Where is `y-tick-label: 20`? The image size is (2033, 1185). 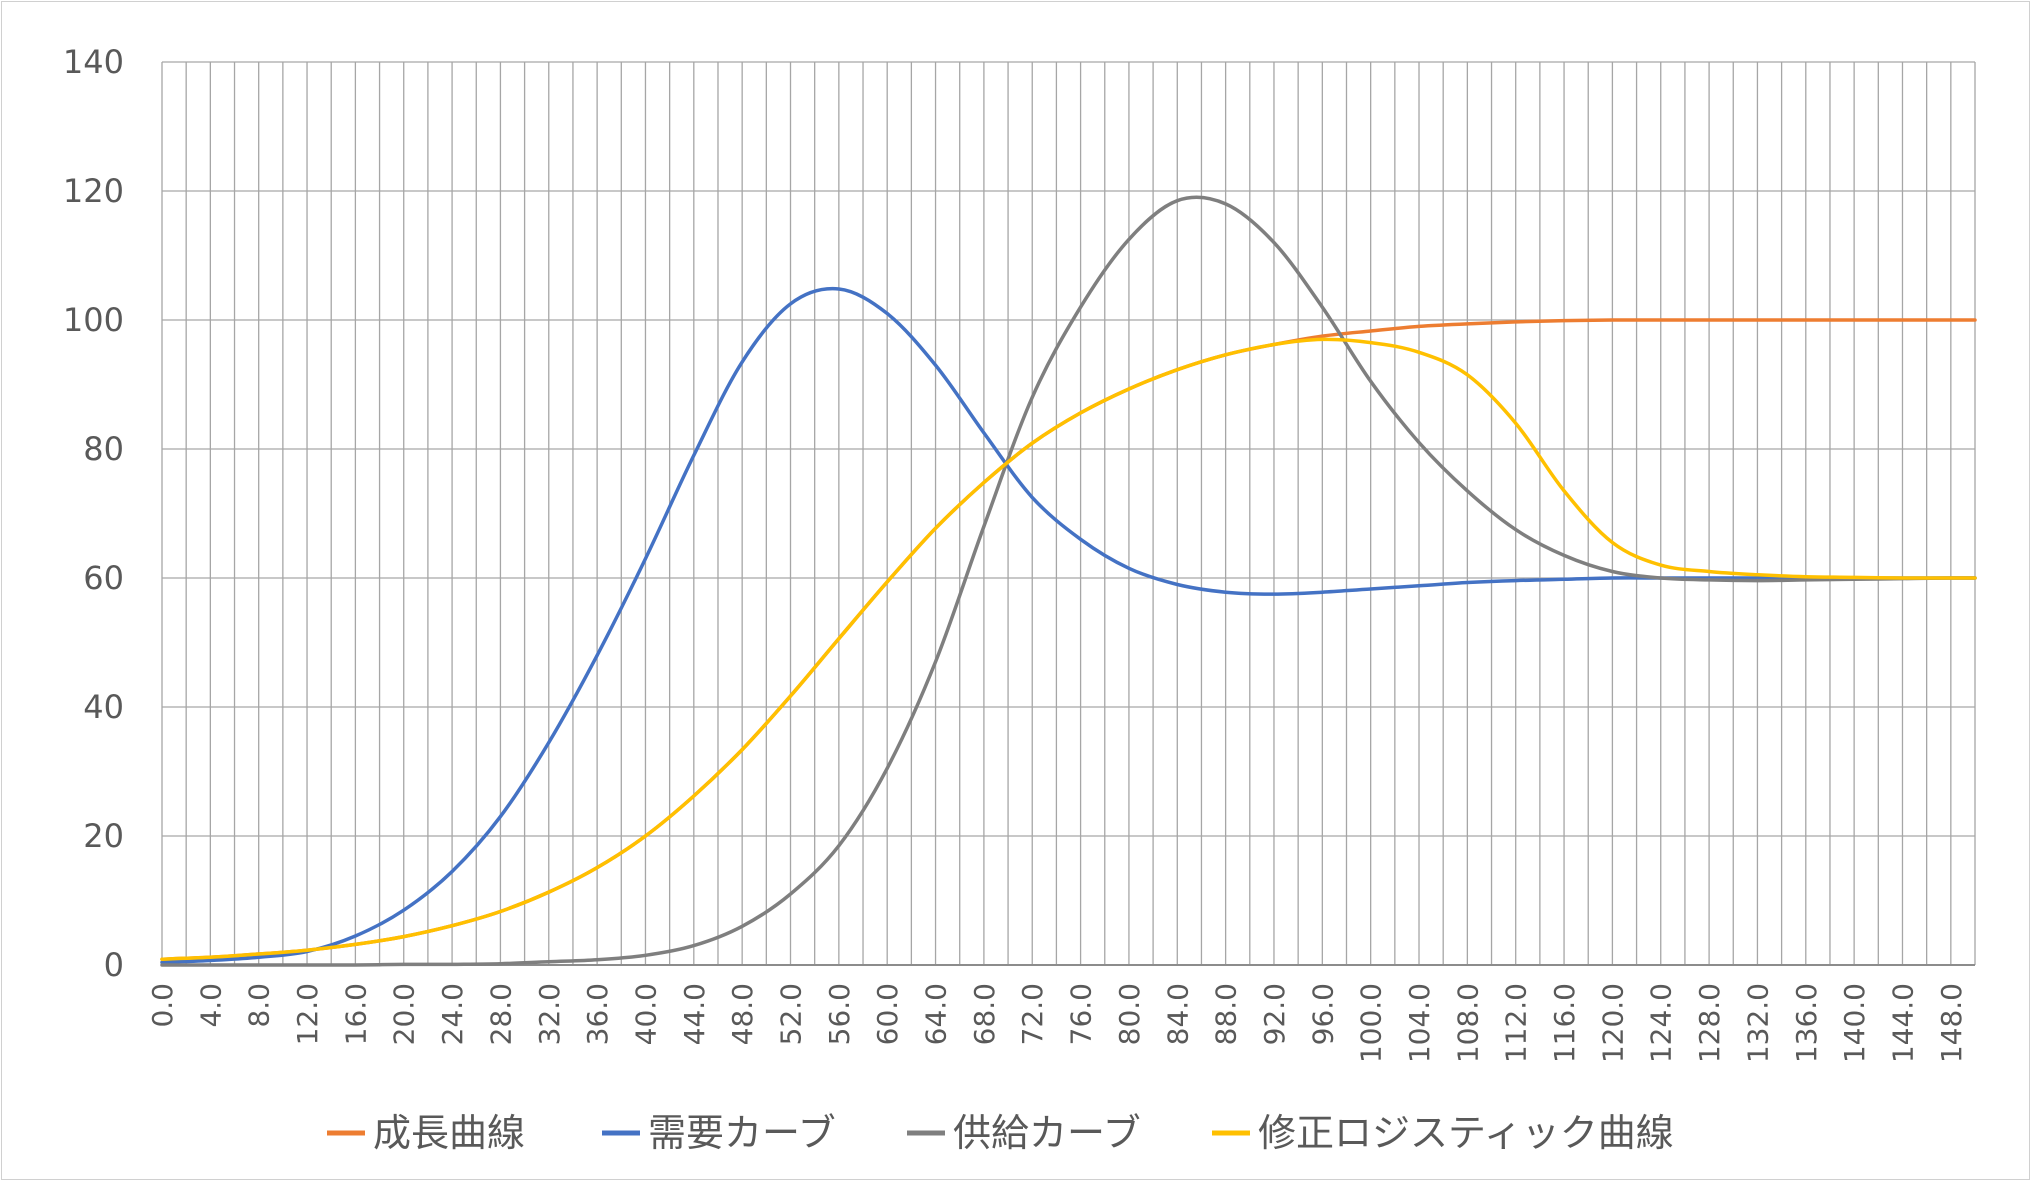 y-tick-label: 20 is located at coordinates (103, 836).